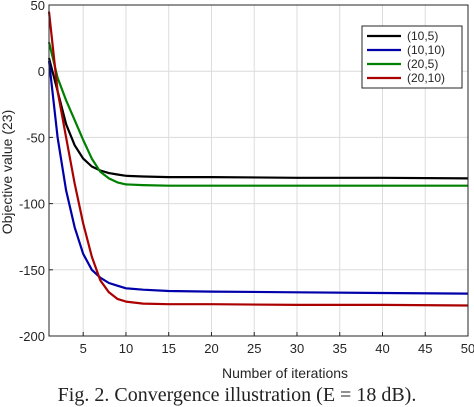  Describe the element at coordinates (211, 348) in the screenshot. I see `x-tick-label: 20` at that location.